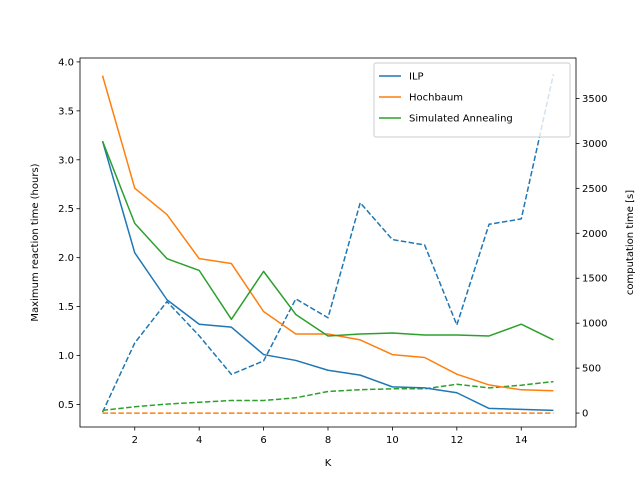 The width and height of the screenshot is (640, 480). I want to click on y2-tick-label: 500, so click(591, 369).